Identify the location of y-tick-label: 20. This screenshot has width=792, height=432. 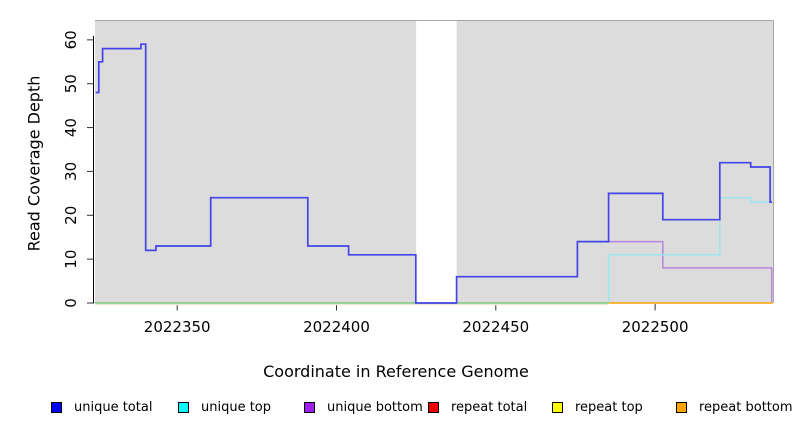
(71, 215).